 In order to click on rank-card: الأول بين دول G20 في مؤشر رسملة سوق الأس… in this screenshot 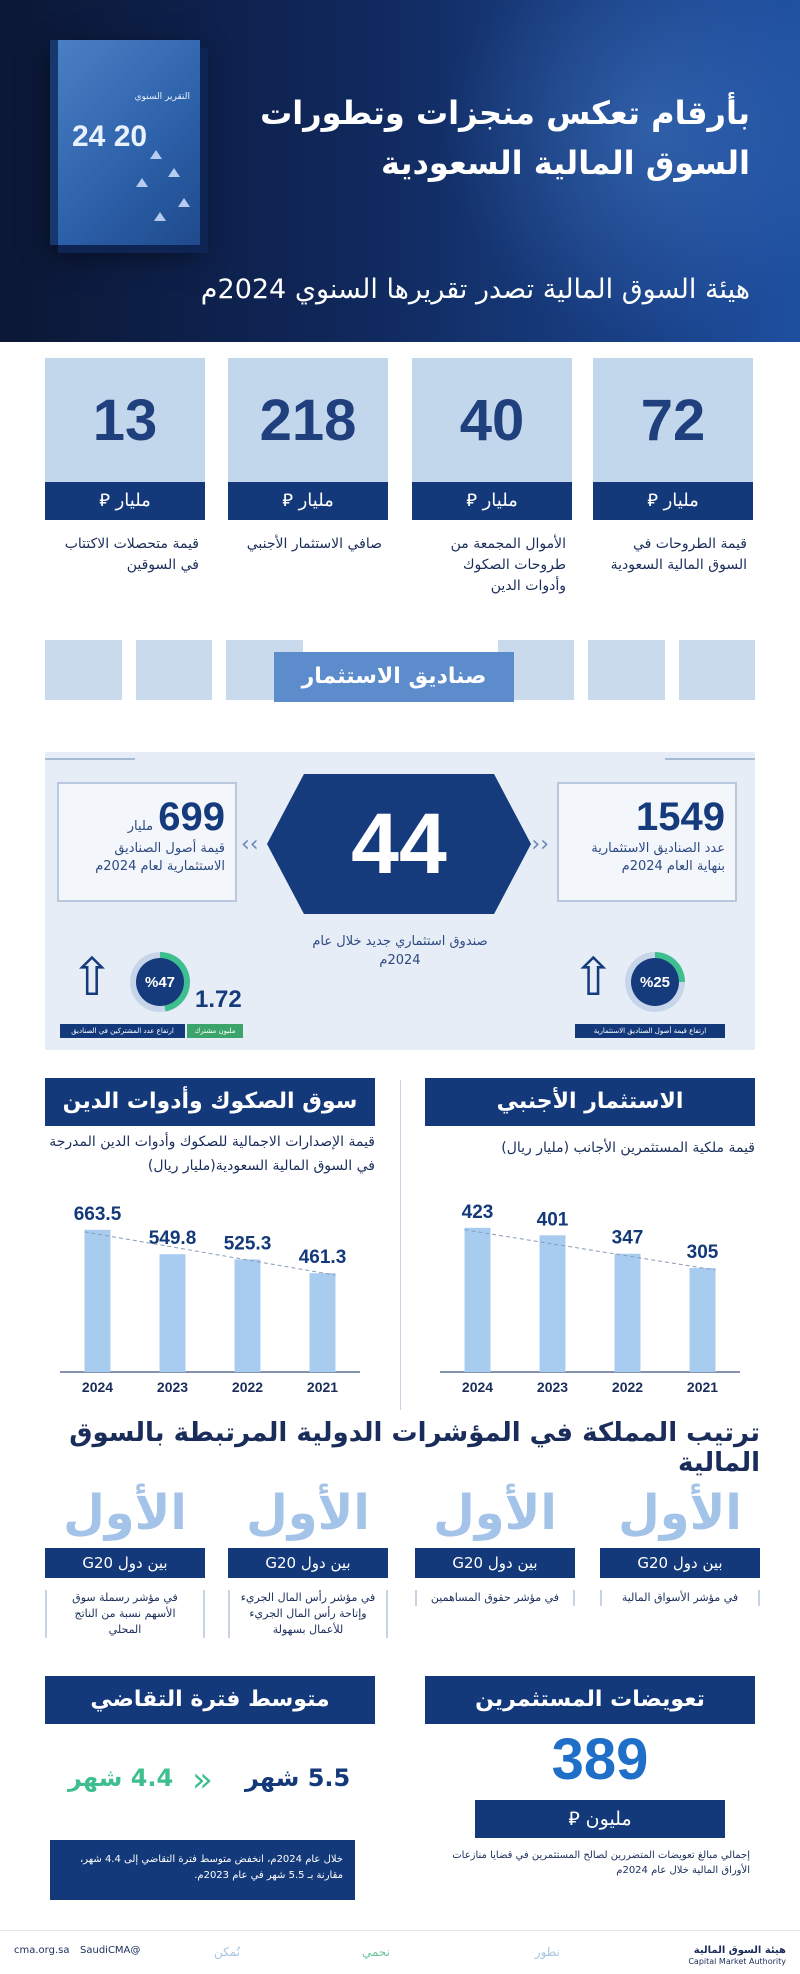, I will do `click(125, 1558)`.